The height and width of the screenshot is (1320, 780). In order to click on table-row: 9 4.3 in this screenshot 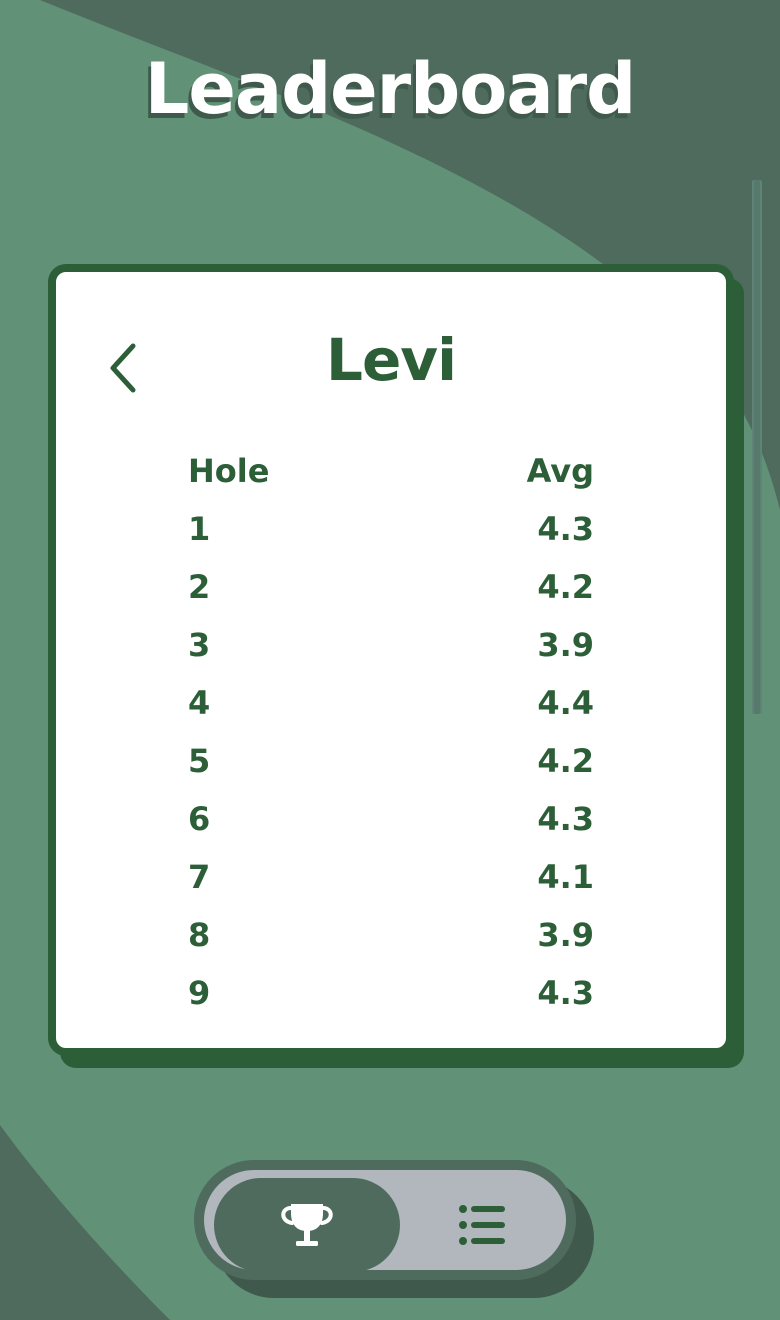, I will do `click(391, 993)`.